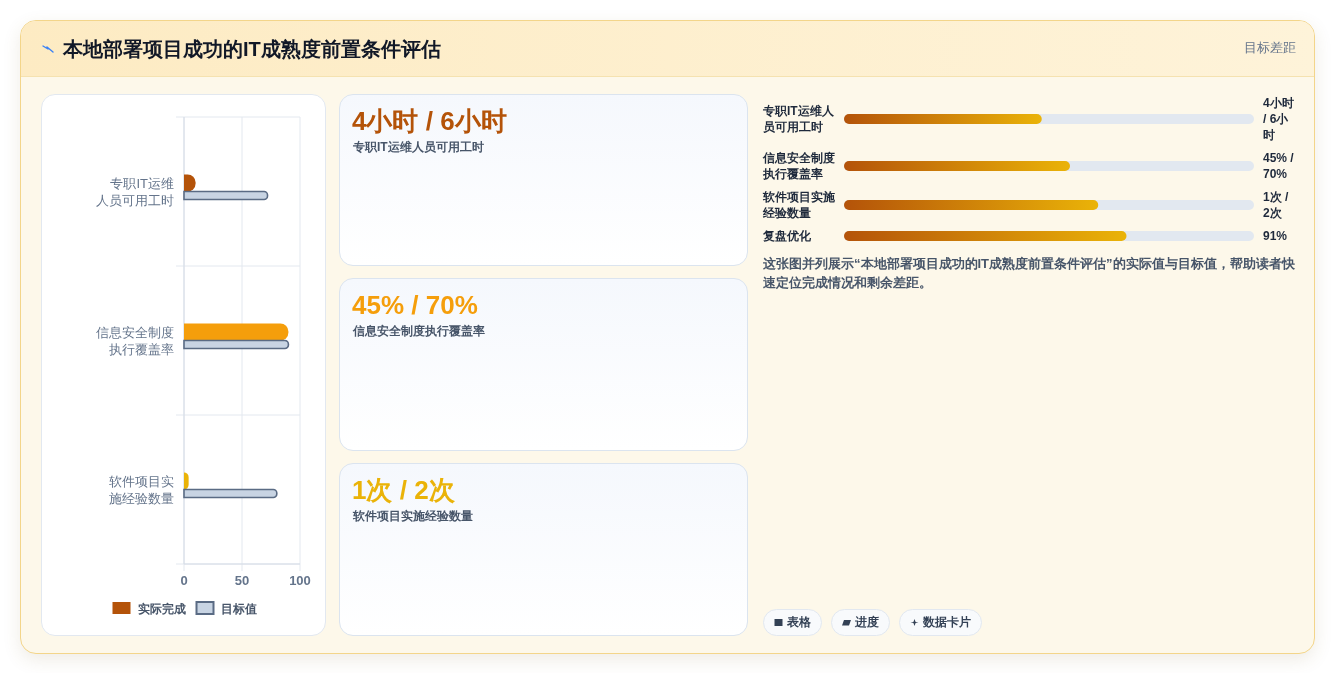 The image size is (1336, 673). Describe the element at coordinates (947, 622) in the screenshot. I see `text: 数据卡片` at that location.